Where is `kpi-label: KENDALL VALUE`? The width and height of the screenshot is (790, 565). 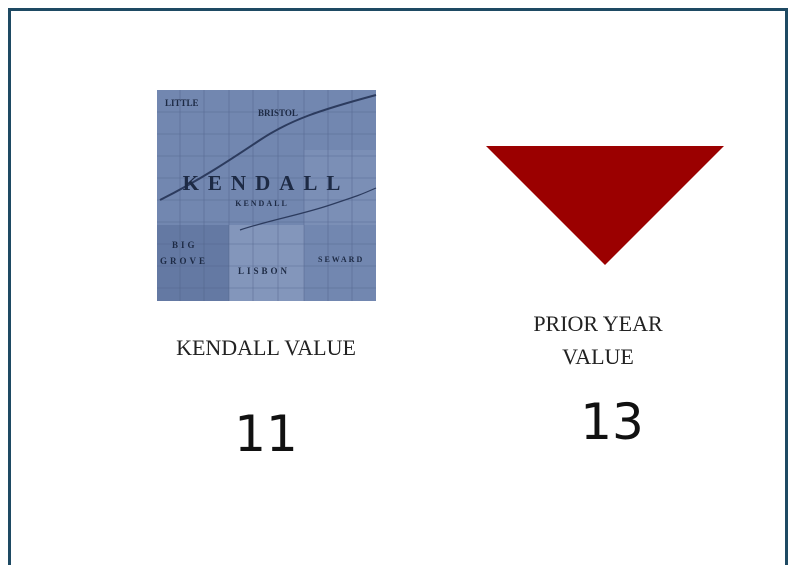 kpi-label: KENDALL VALUE is located at coordinates (266, 347).